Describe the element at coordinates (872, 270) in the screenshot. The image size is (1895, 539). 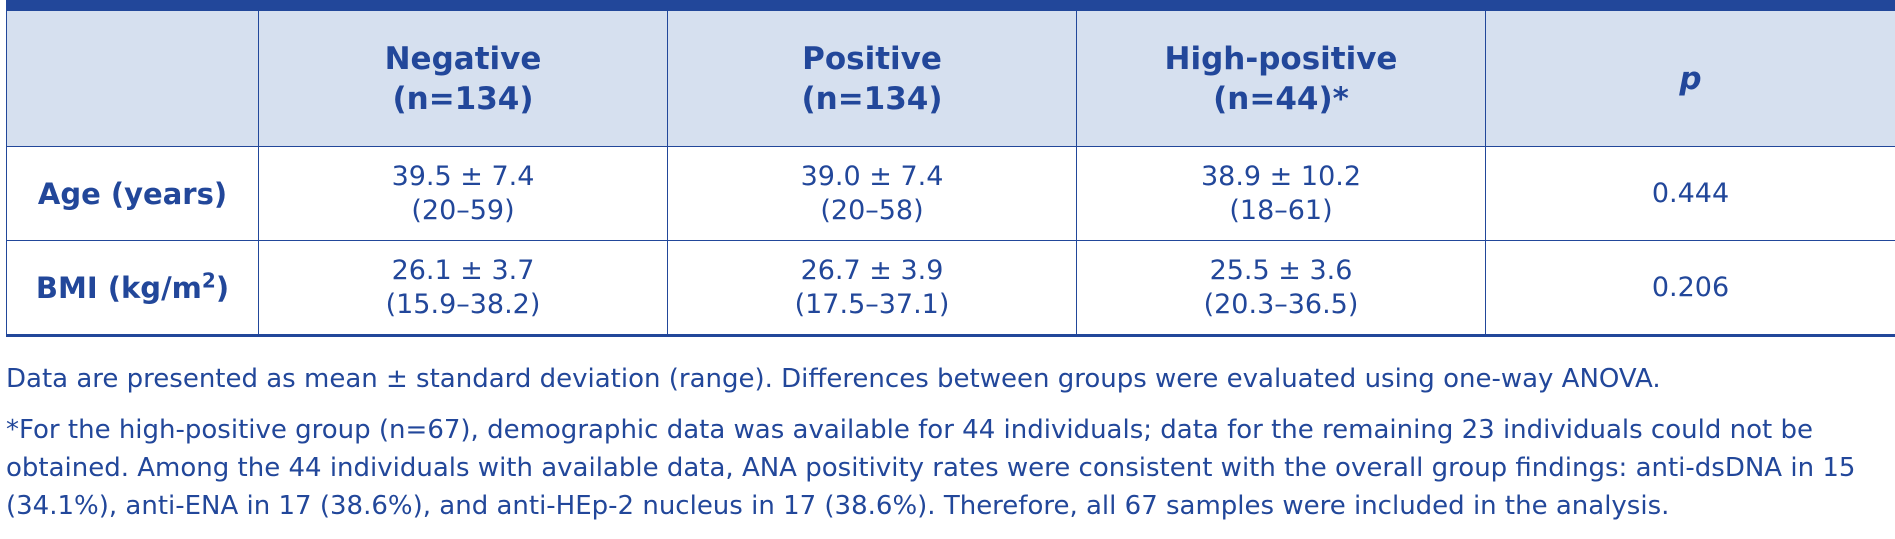
I see `cell-bmi-positive-mean: 26.7 ± 3.9` at that location.